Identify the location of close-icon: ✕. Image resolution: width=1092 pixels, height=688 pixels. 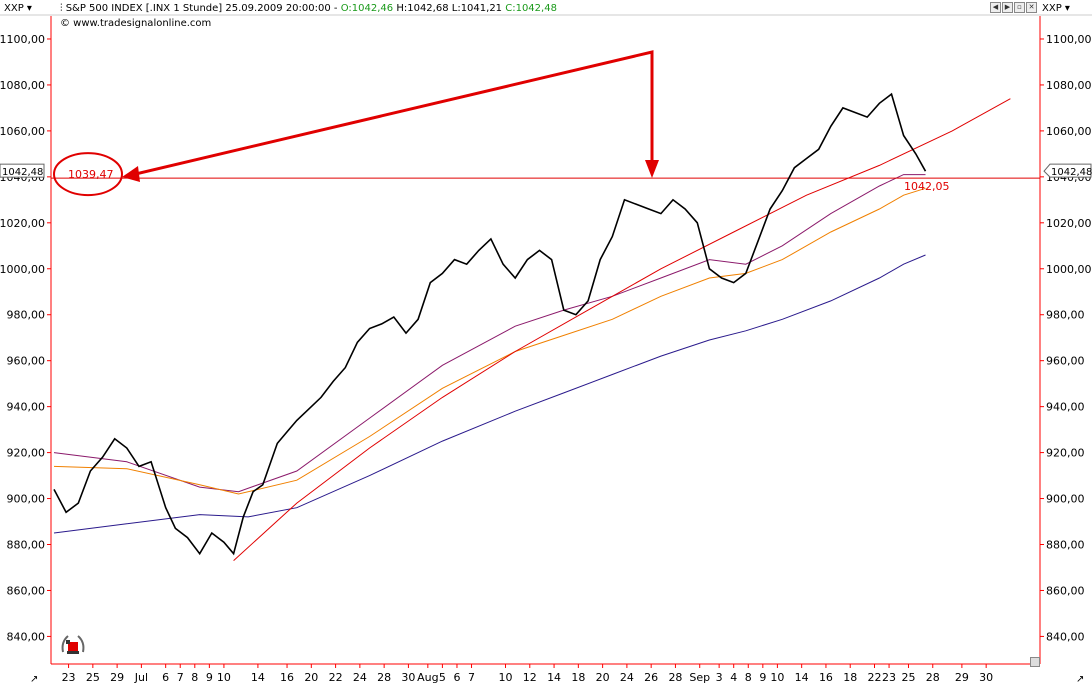
(1031, 7).